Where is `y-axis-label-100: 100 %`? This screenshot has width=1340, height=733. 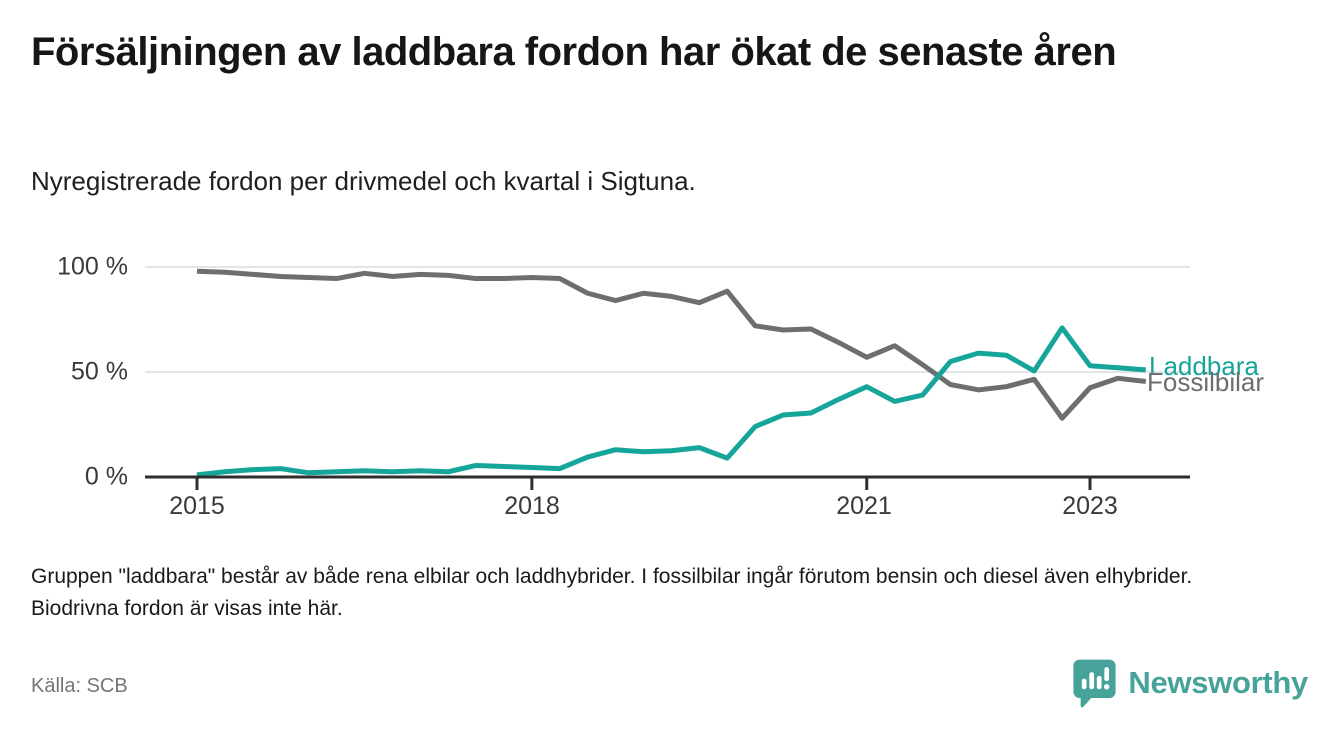
y-axis-label-100: 100 % is located at coordinates (92, 266).